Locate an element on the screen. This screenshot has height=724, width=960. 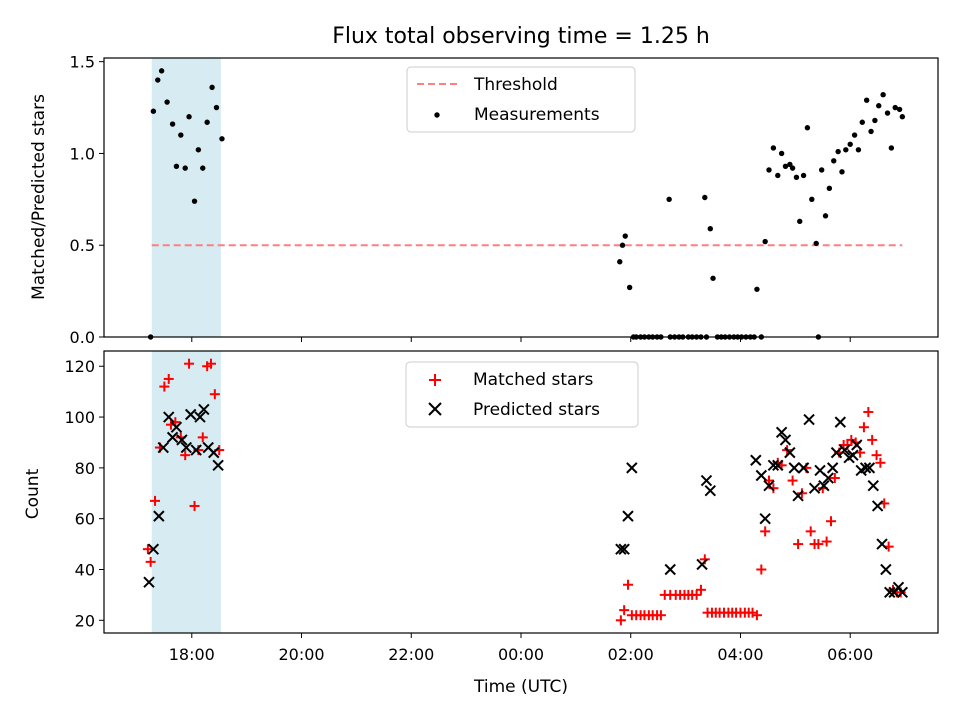
shaded-span is located at coordinates (186, 492).